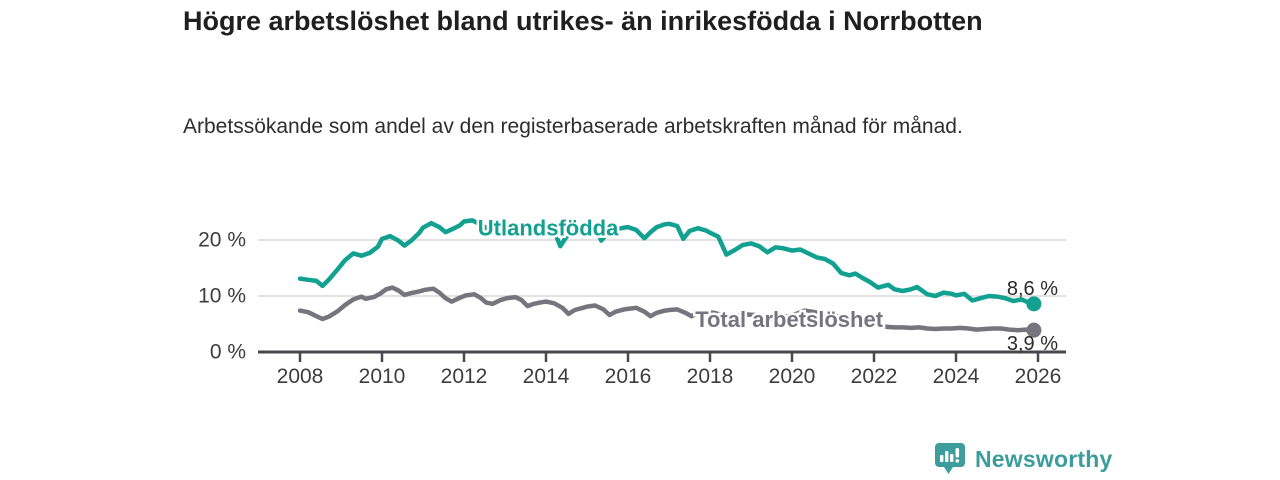 This screenshot has height=480, width=1280. What do you see at coordinates (300, 376) in the screenshot?
I see `x-axis-tick-label: 2008` at bounding box center [300, 376].